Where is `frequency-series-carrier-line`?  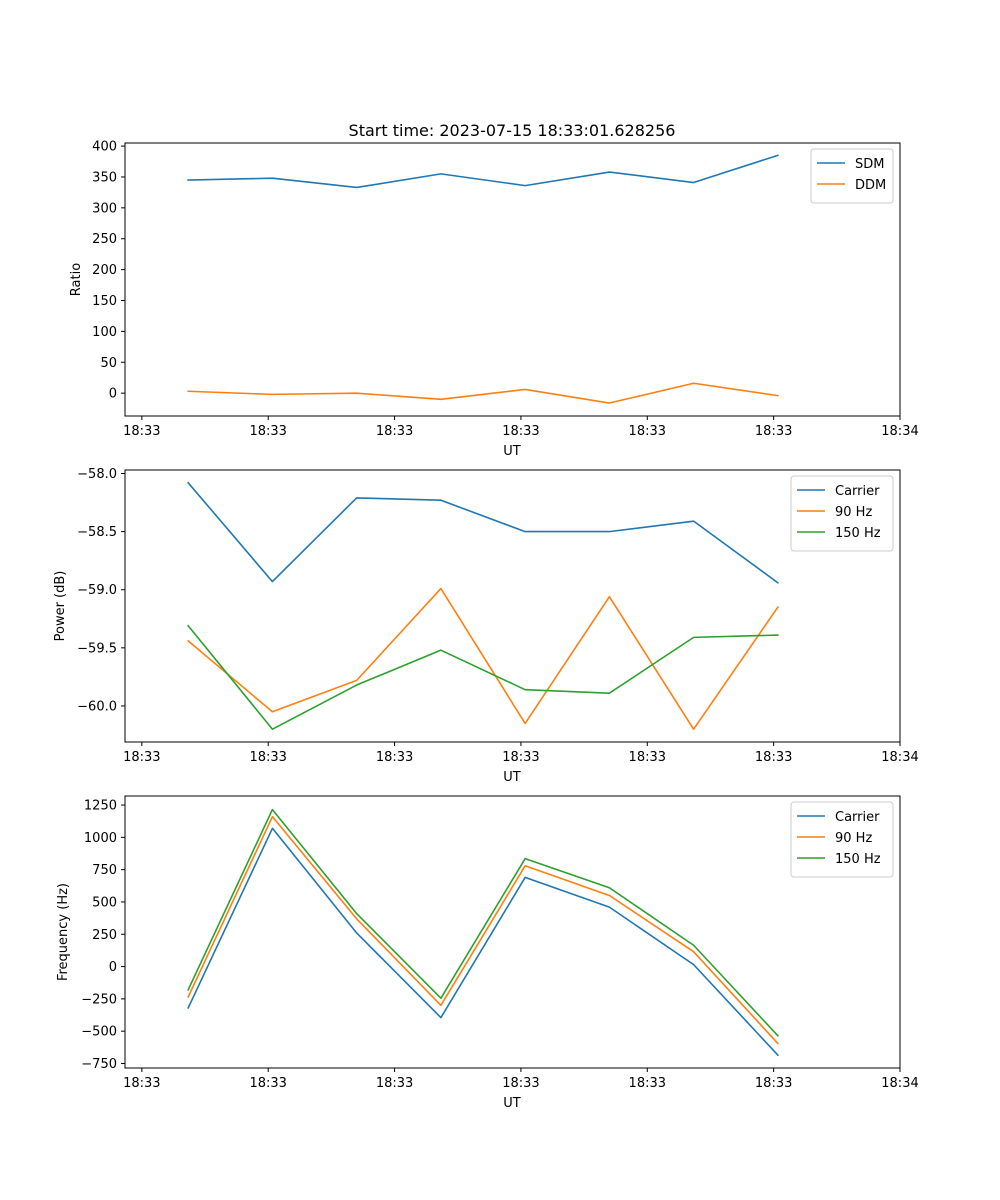
frequency-series-carrier-line is located at coordinates (483, 942).